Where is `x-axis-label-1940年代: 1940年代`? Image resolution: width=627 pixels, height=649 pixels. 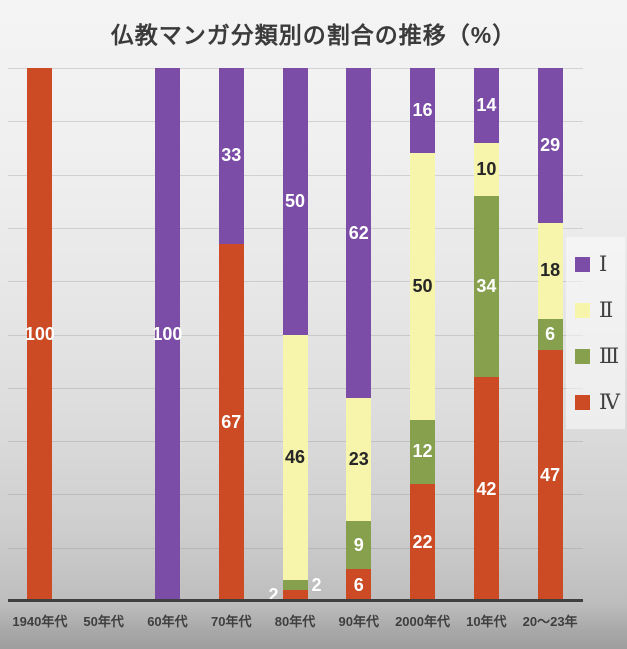 x-axis-label-1940年代: 1940年代 is located at coordinates (40, 621).